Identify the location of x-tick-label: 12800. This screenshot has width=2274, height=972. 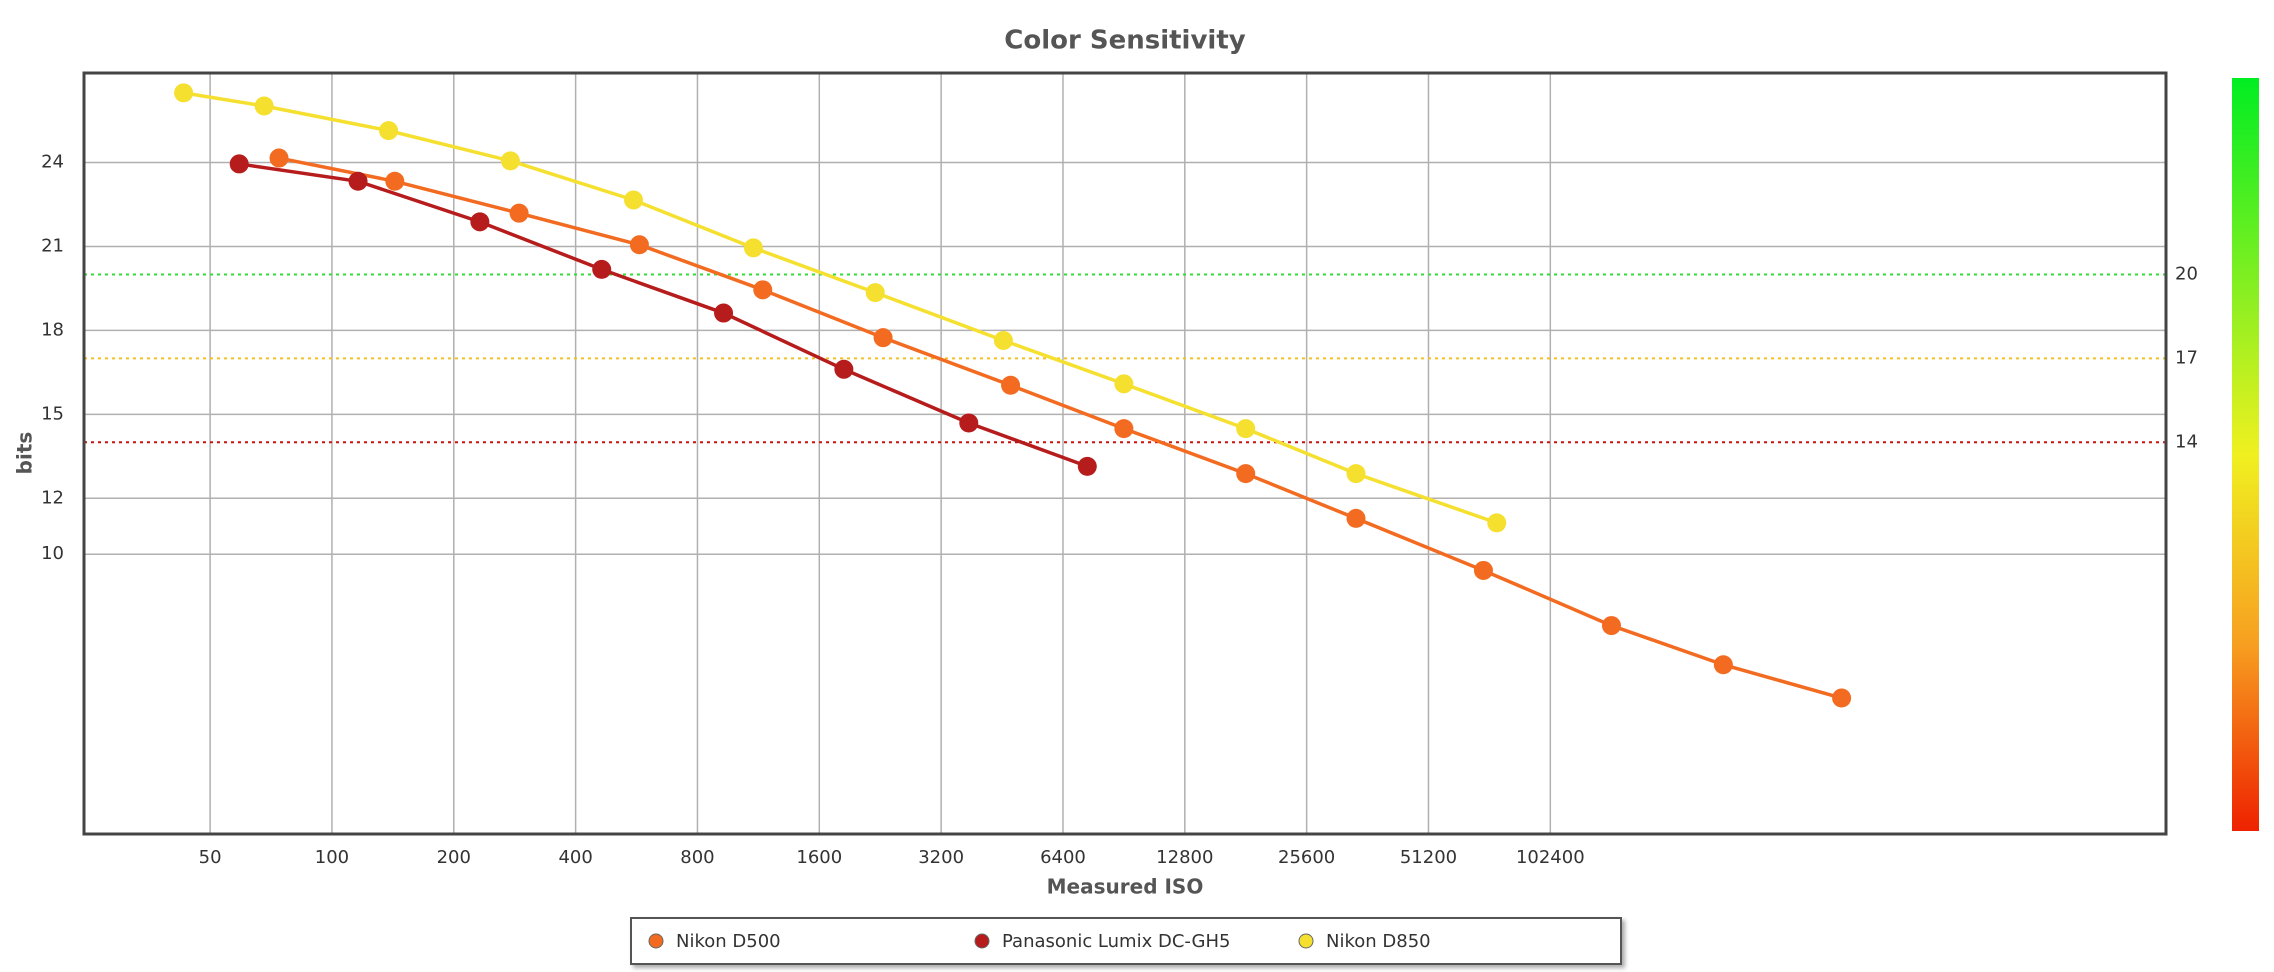
(1184, 857).